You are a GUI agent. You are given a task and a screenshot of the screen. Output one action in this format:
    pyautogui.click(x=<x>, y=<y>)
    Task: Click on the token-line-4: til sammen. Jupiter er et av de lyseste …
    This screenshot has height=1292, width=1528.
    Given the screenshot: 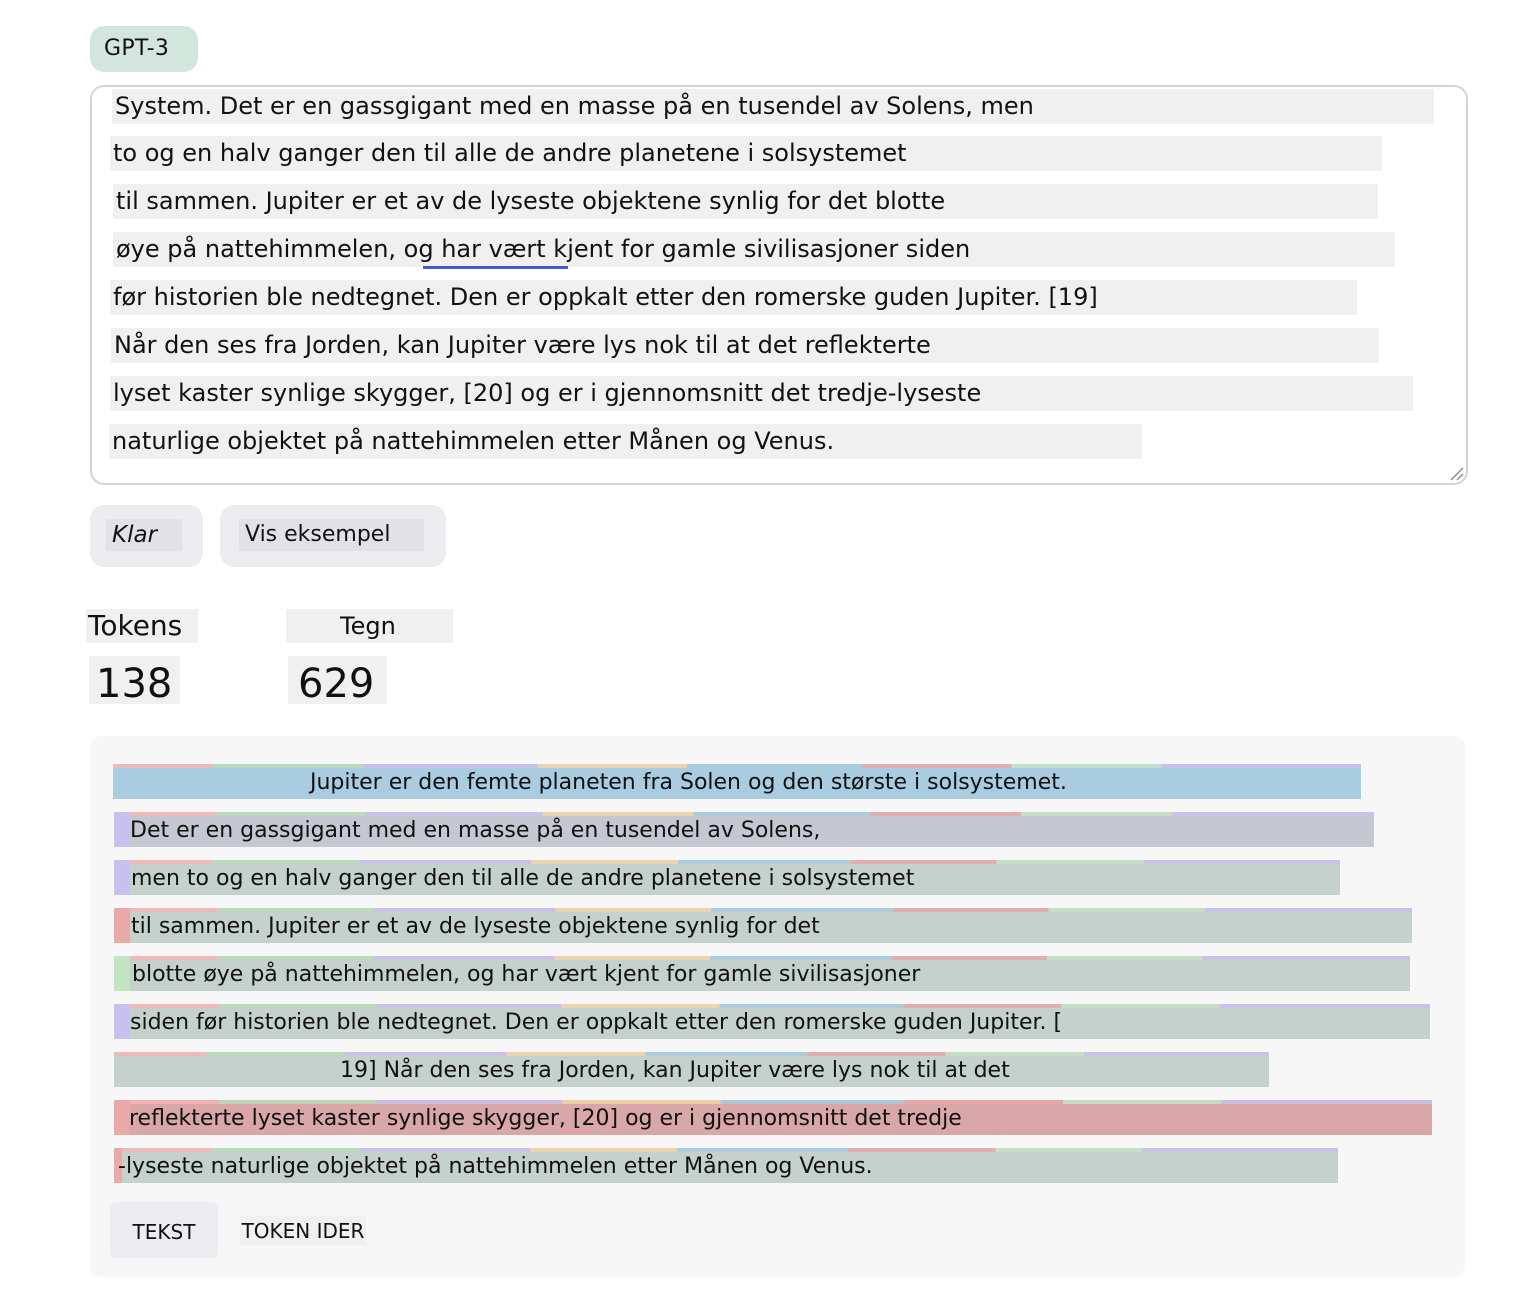 What is the action you would take?
    pyautogui.click(x=763, y=925)
    